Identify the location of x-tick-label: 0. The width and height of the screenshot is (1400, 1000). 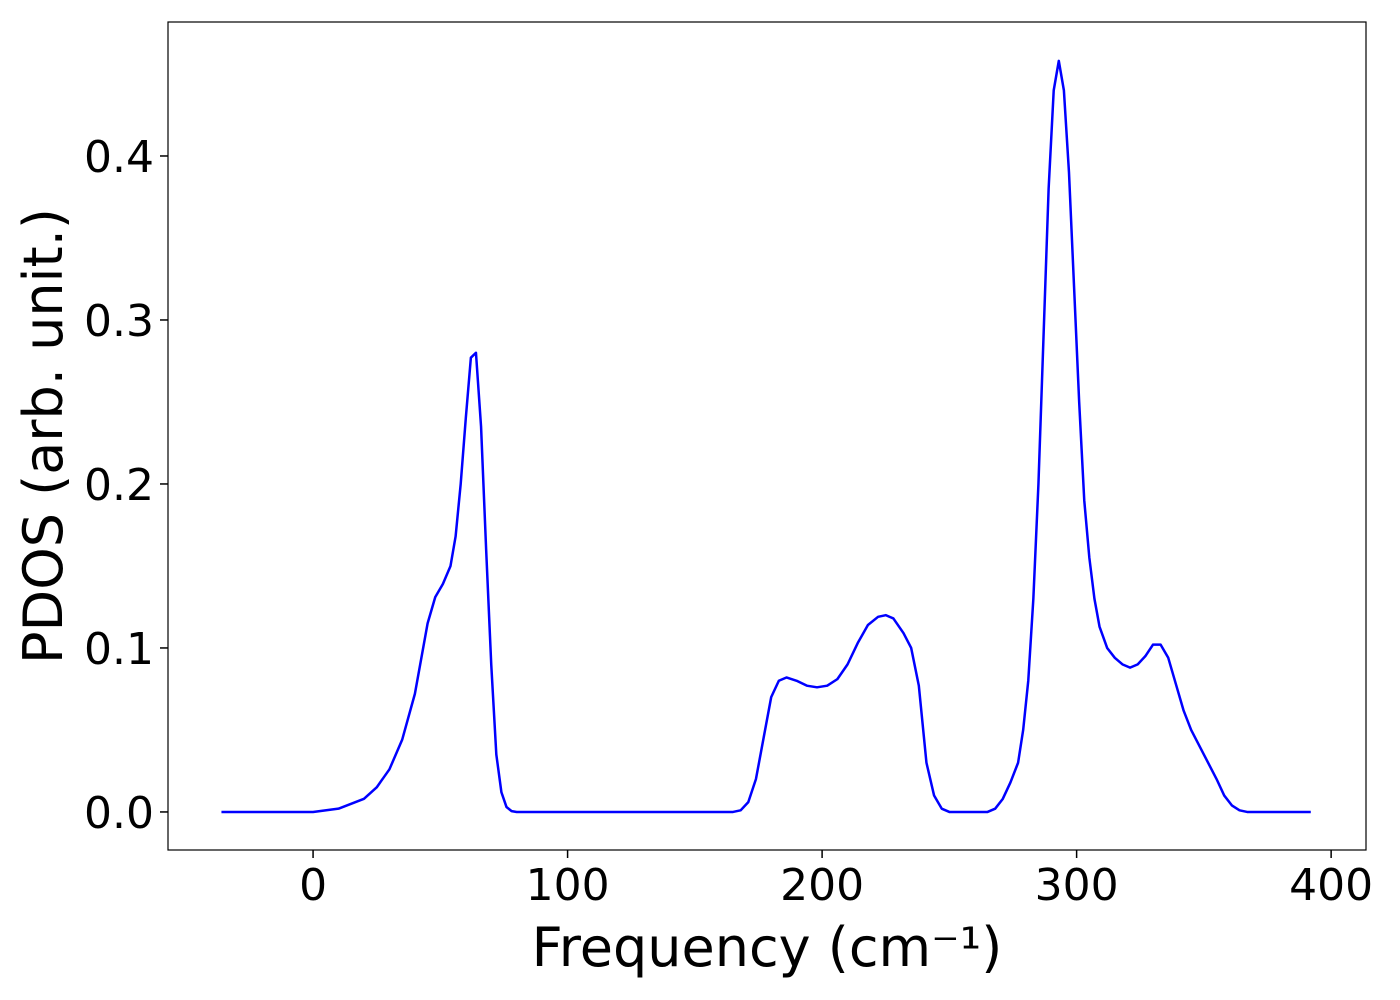
(313, 885).